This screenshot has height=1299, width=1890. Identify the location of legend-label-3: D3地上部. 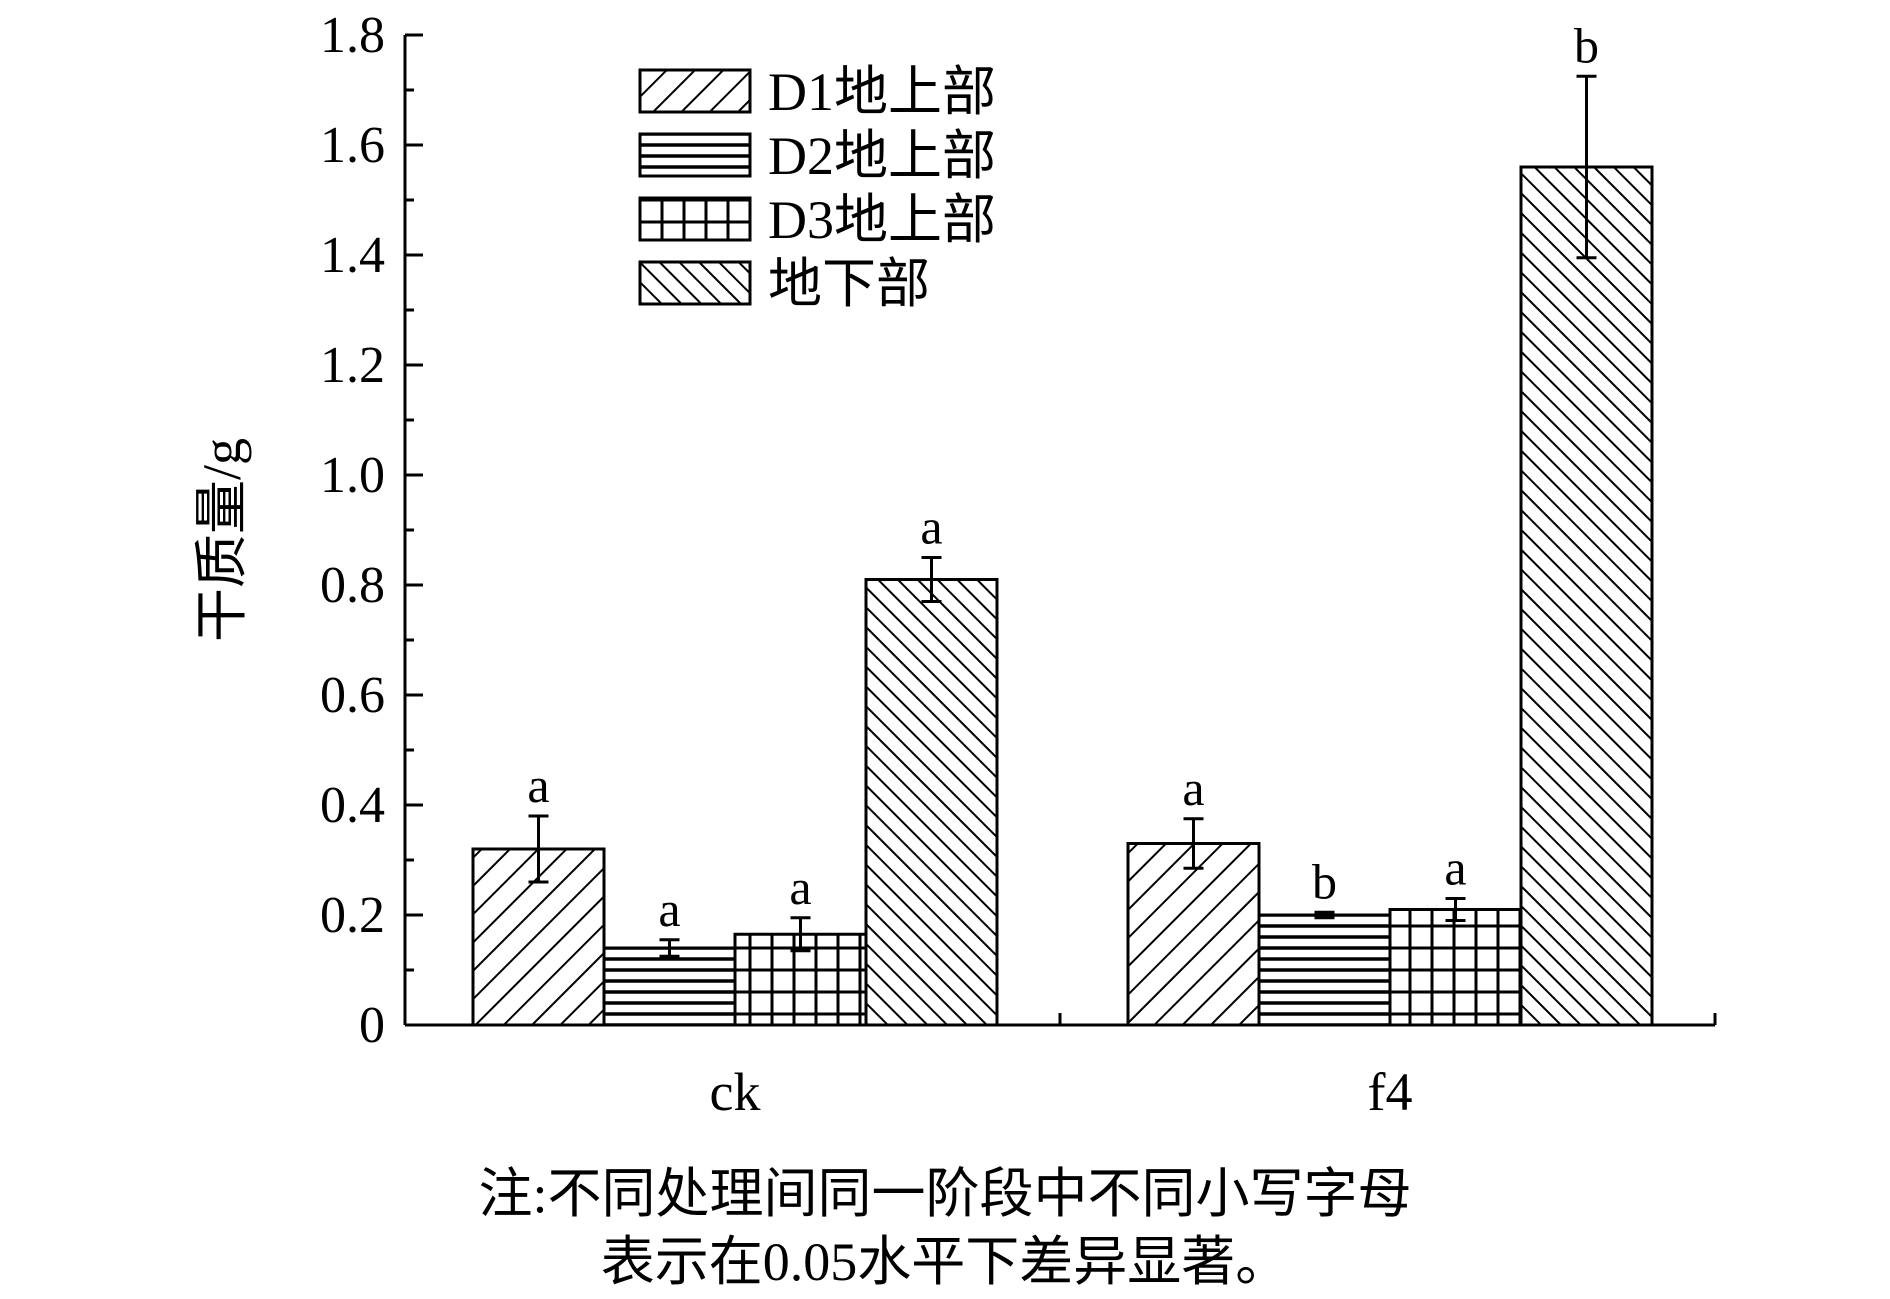
(882, 220).